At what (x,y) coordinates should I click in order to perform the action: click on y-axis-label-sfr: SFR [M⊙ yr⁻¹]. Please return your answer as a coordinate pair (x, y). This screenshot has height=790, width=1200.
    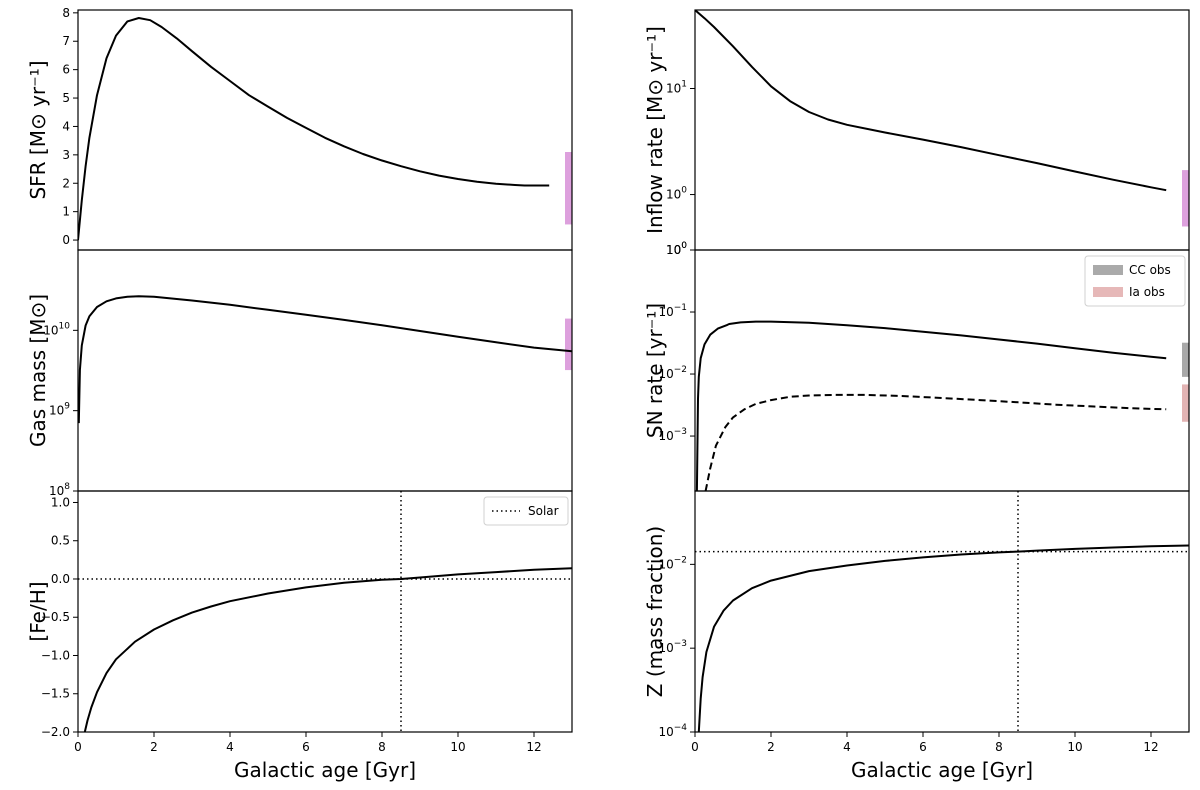
    Looking at the image, I should click on (38, 129).